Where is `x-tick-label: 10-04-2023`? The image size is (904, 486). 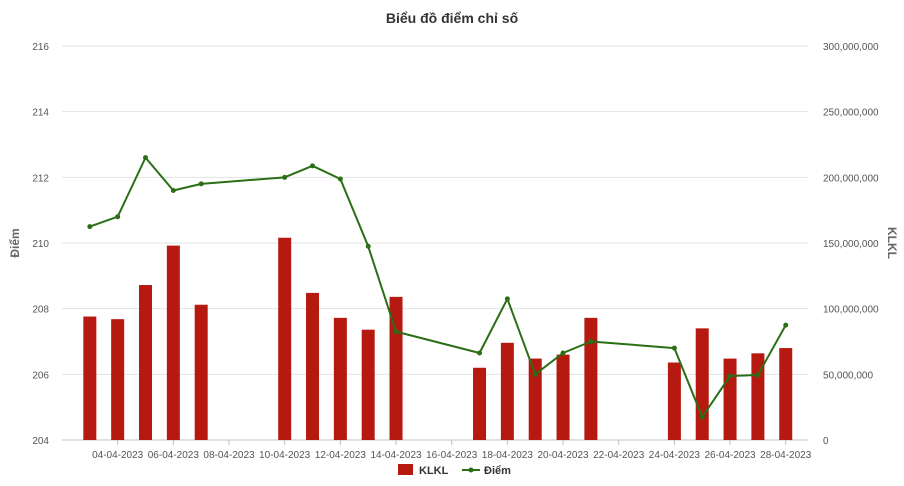 x-tick-label: 10-04-2023 is located at coordinates (285, 455).